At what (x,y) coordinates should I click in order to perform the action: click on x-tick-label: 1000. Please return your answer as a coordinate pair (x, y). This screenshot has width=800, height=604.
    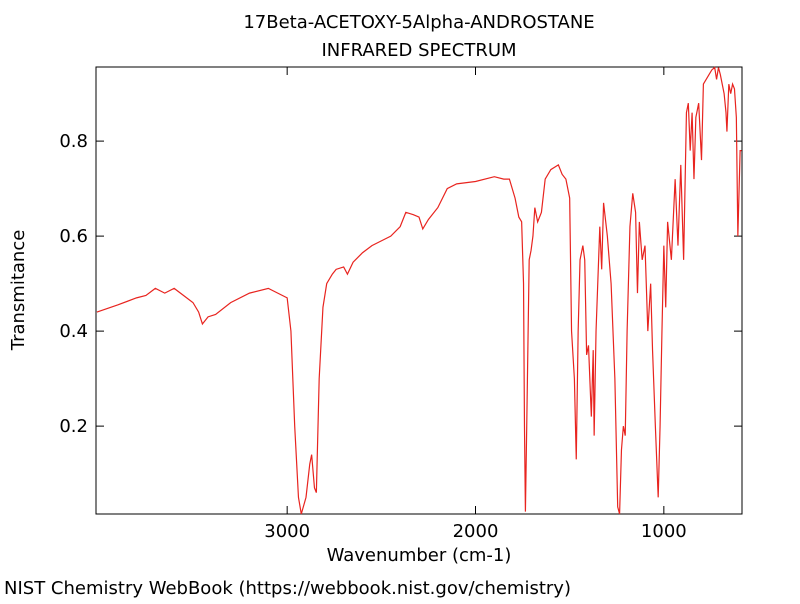
    Looking at the image, I should click on (664, 531).